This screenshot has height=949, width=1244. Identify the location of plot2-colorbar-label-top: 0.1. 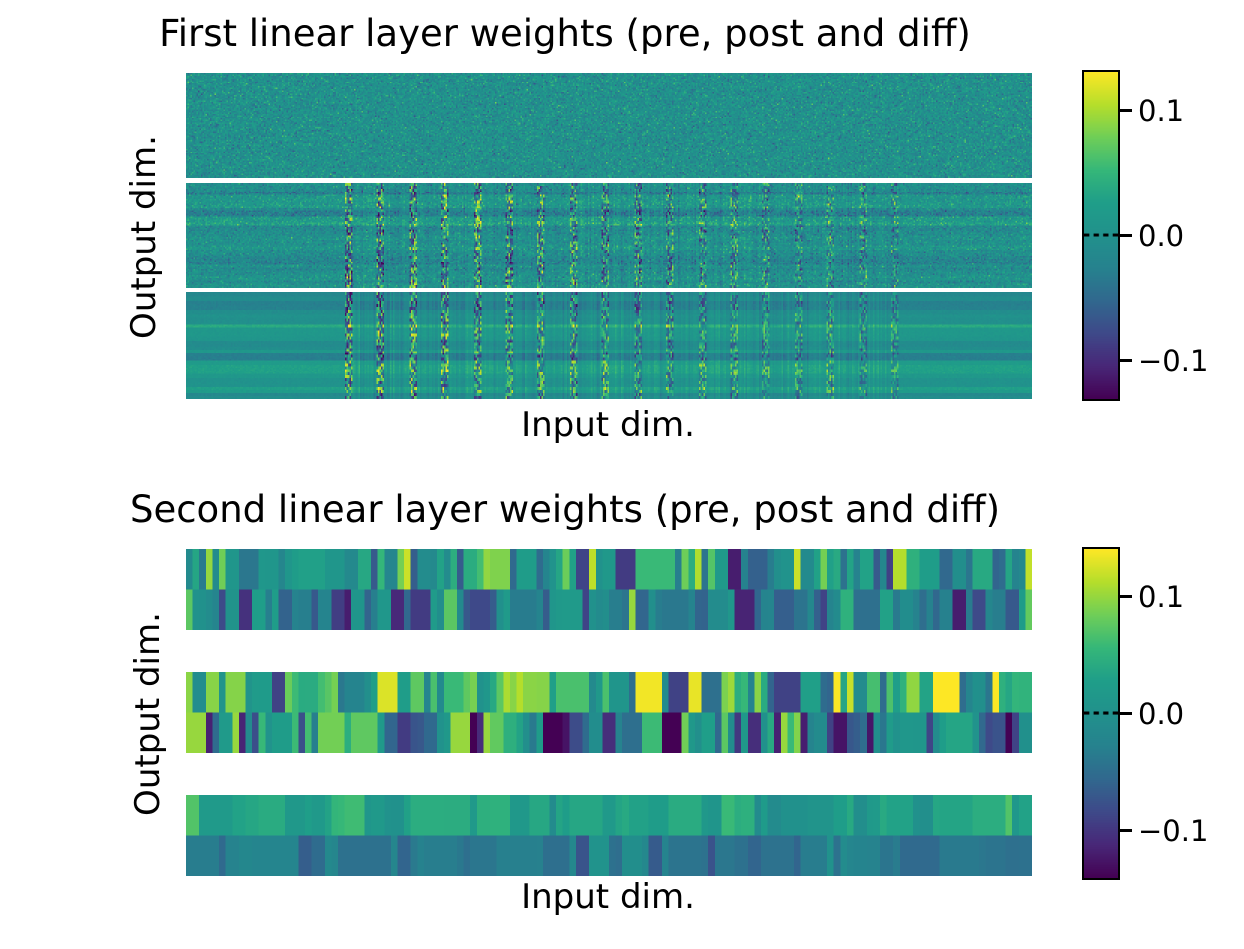
(1161, 596).